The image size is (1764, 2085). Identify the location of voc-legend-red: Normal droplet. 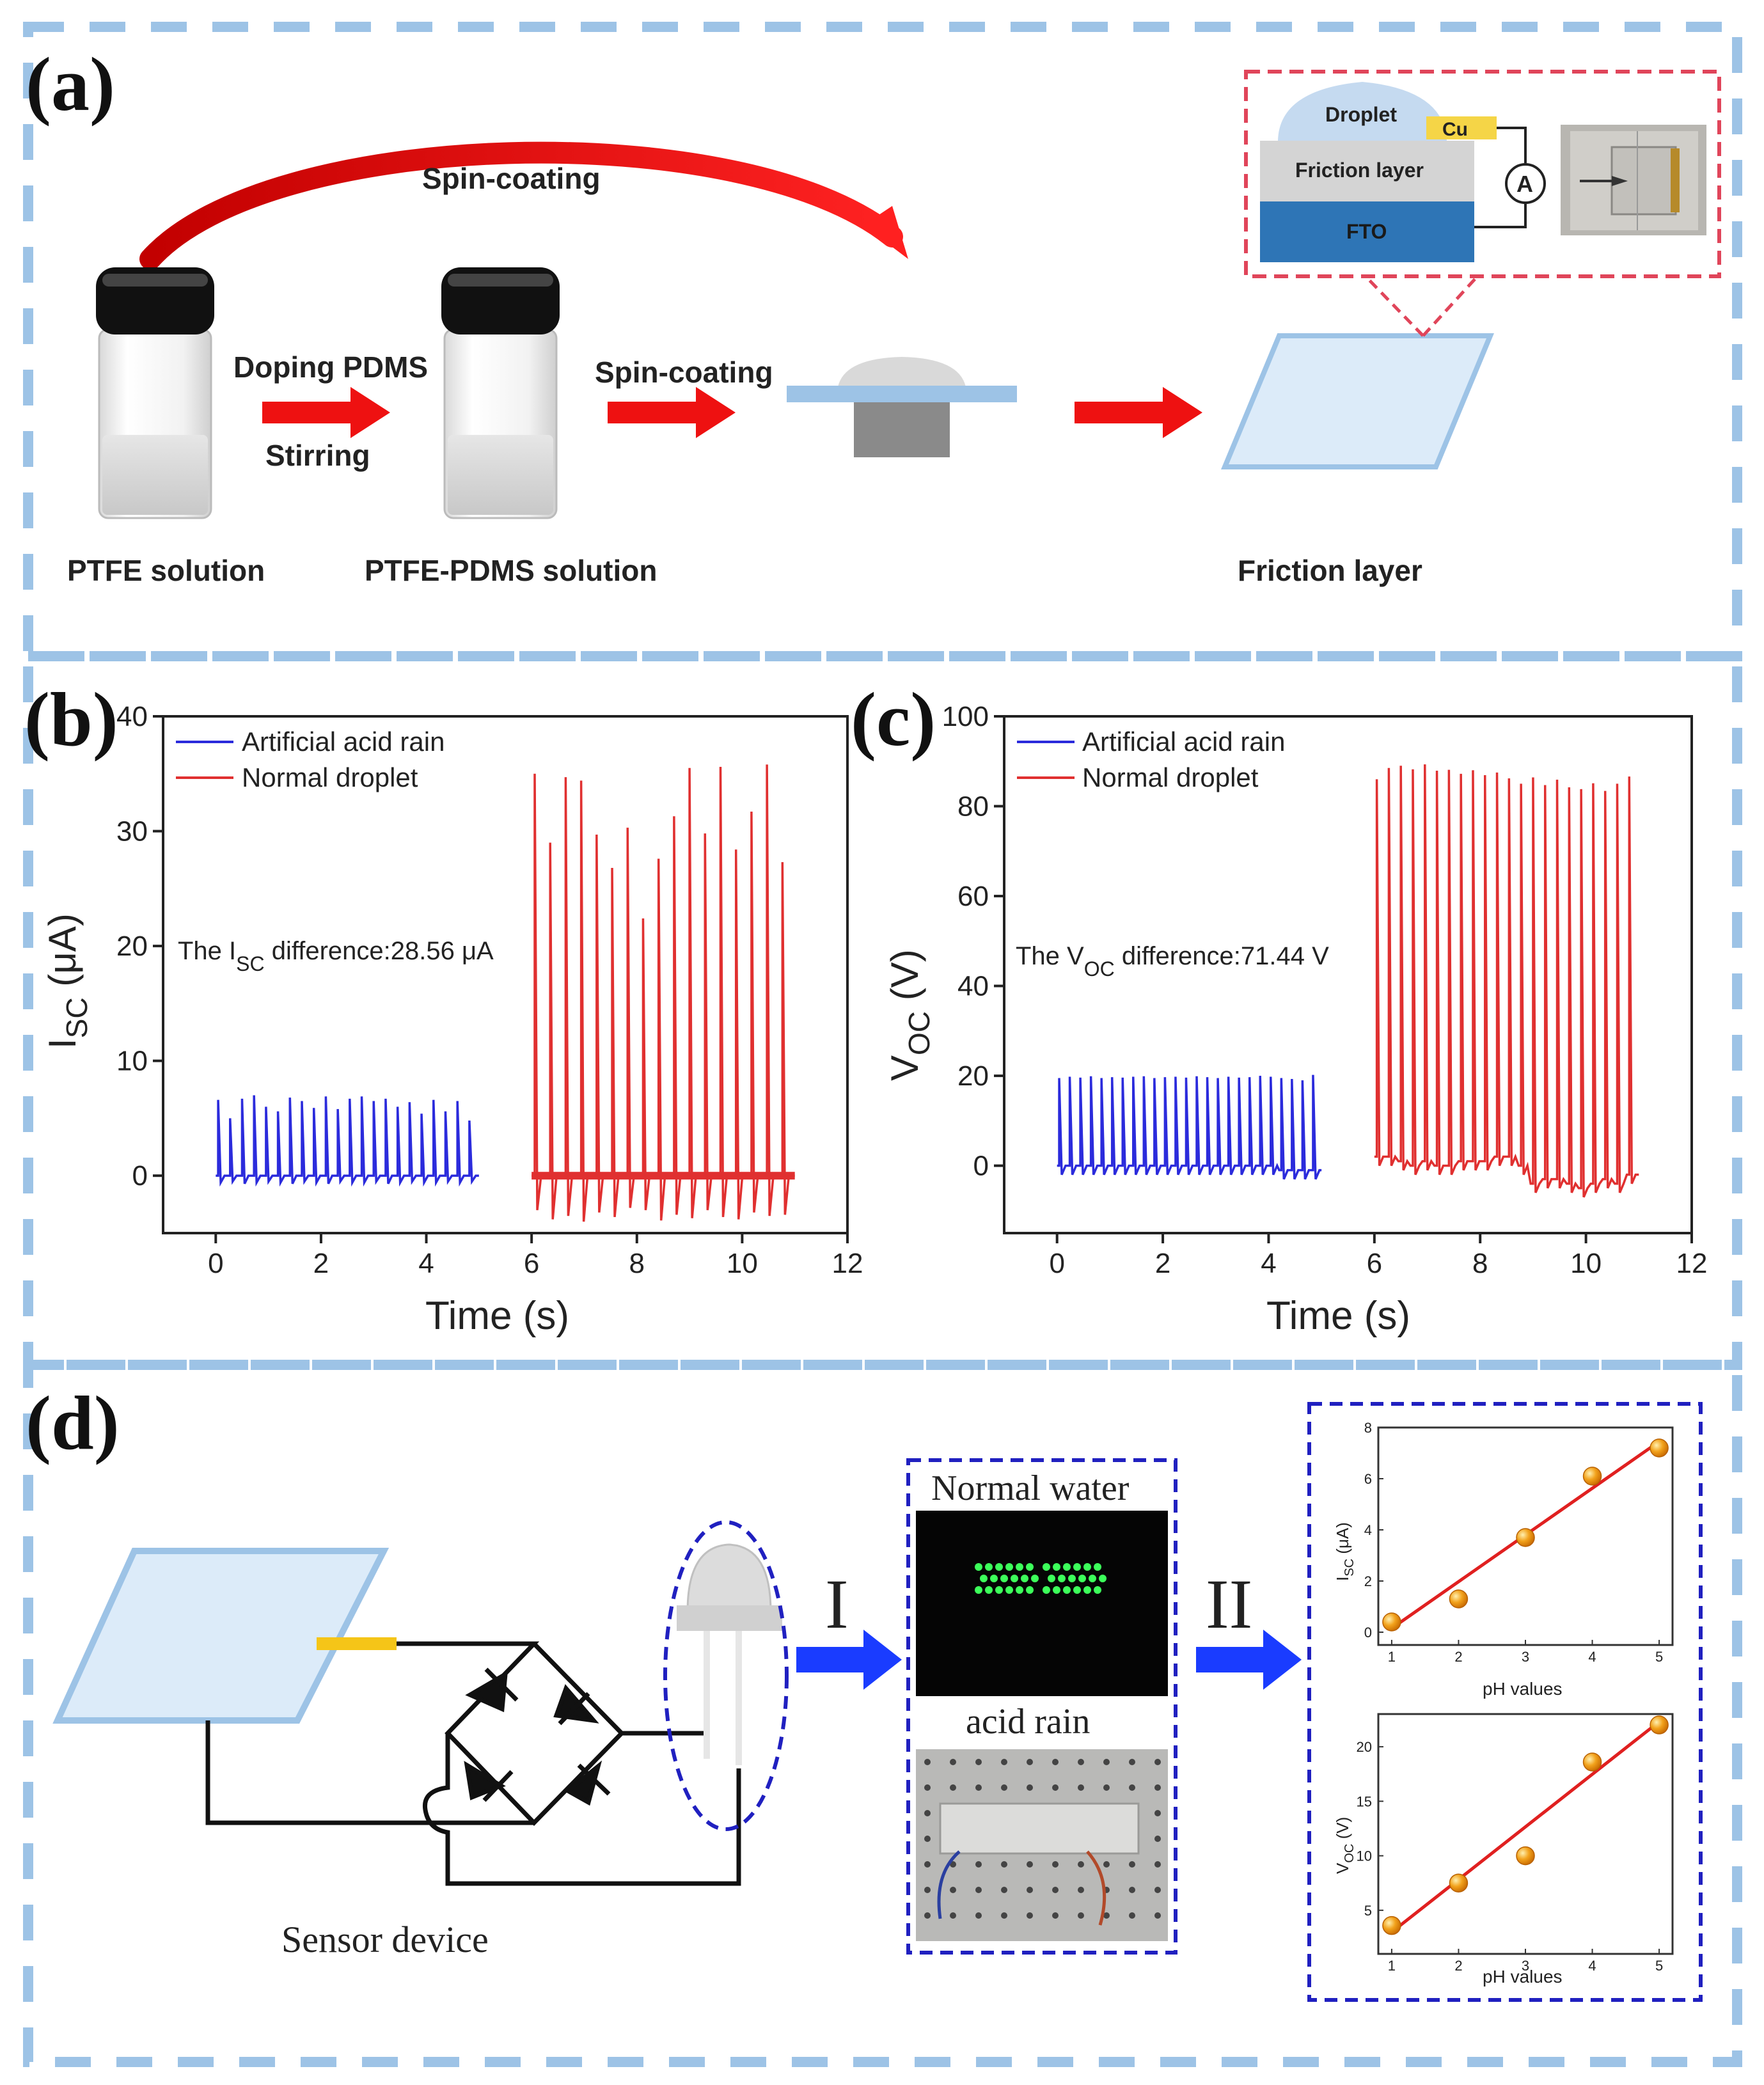
(1170, 777).